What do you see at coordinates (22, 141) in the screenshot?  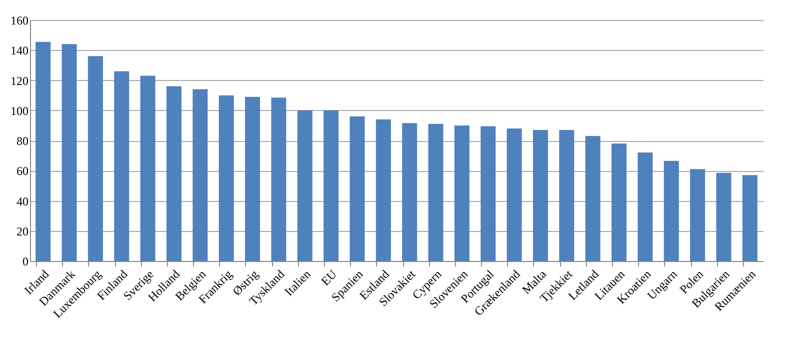 I see `y-tick-label: 80` at bounding box center [22, 141].